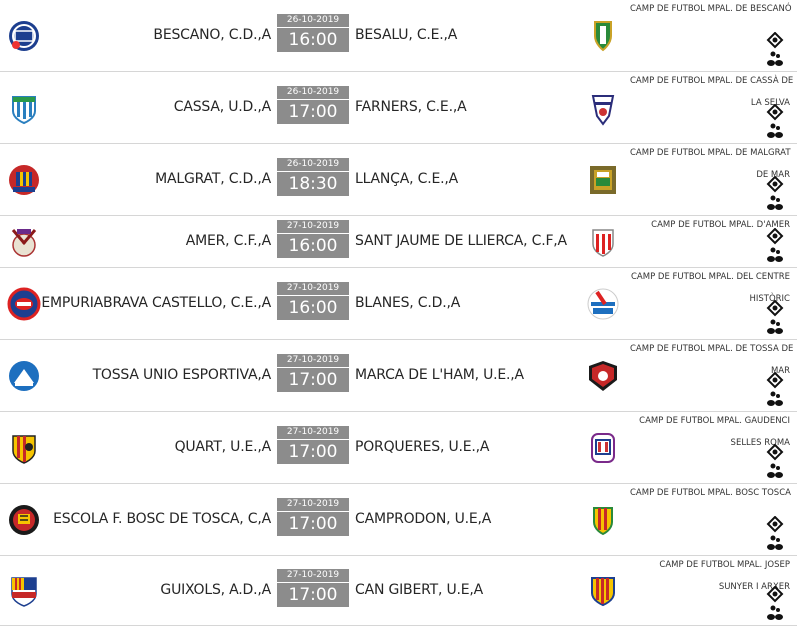 Image resolution: width=797 pixels, height=626 pixels. Describe the element at coordinates (162, 519) in the screenshot. I see `home-team-name: ESCOLA F. BOSC DE TOSCA, C,A` at that location.